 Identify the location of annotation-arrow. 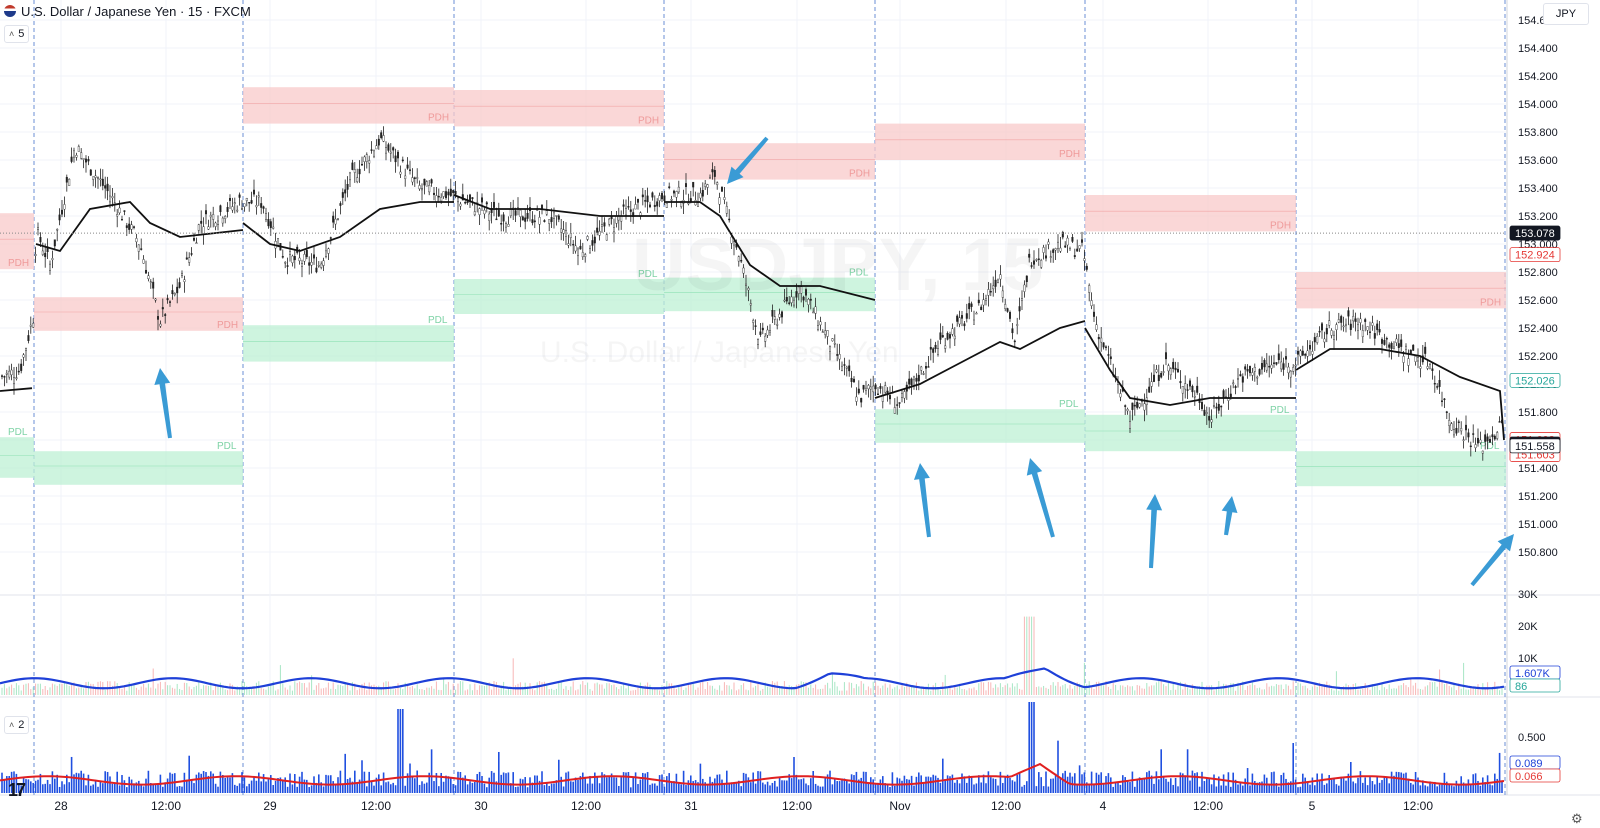
(163, 403).